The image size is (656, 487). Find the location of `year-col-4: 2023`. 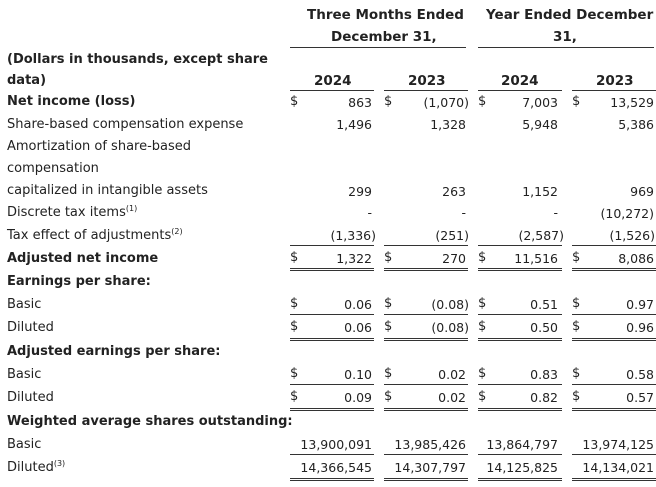

year-col-4: 2023 is located at coordinates (615, 81).